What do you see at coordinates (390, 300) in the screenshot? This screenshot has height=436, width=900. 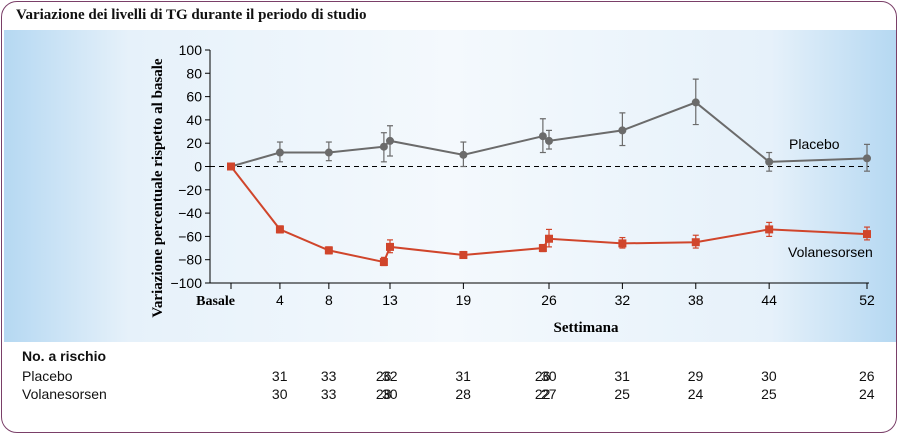 I see `x-tick-label: 13` at bounding box center [390, 300].